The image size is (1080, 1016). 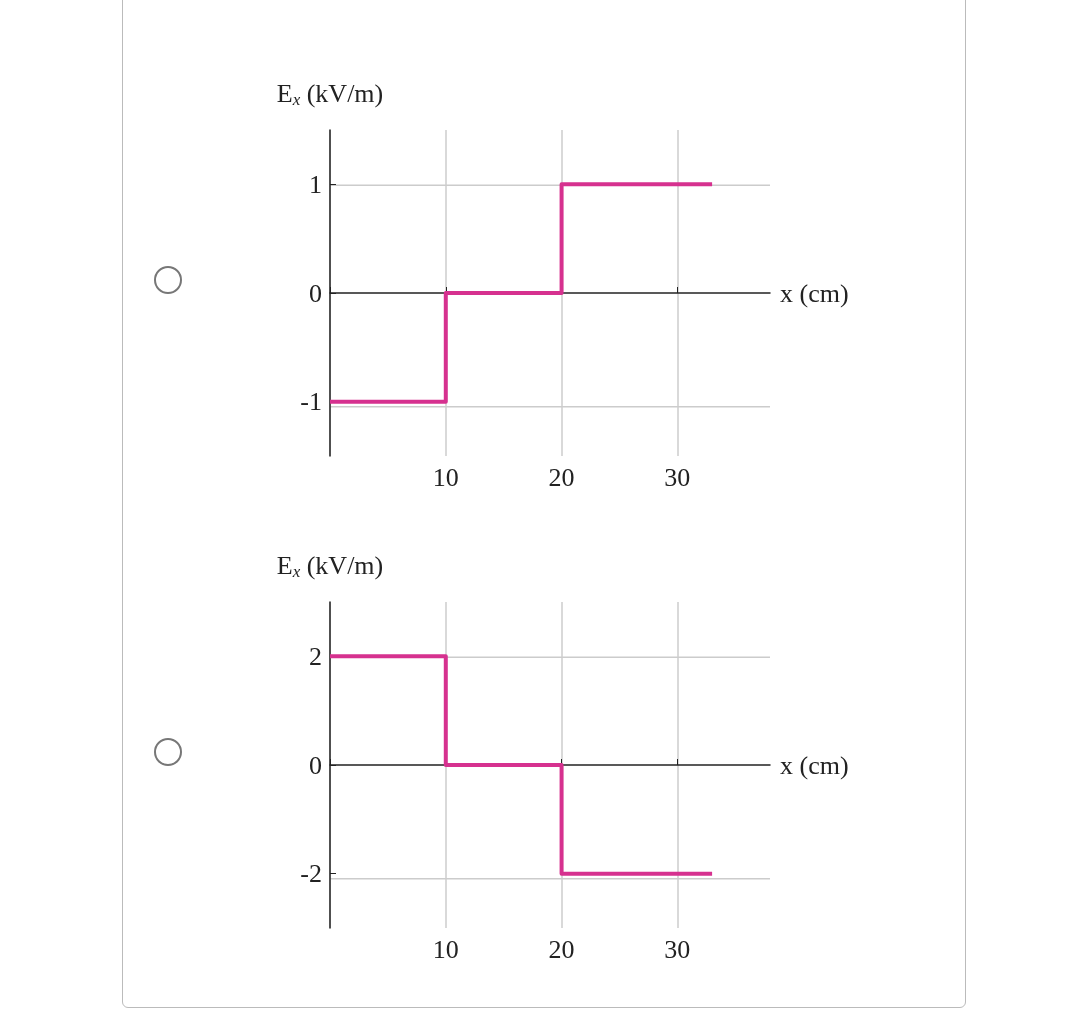 What do you see at coordinates (311, 402) in the screenshot?
I see `y-tick-label: -1` at bounding box center [311, 402].